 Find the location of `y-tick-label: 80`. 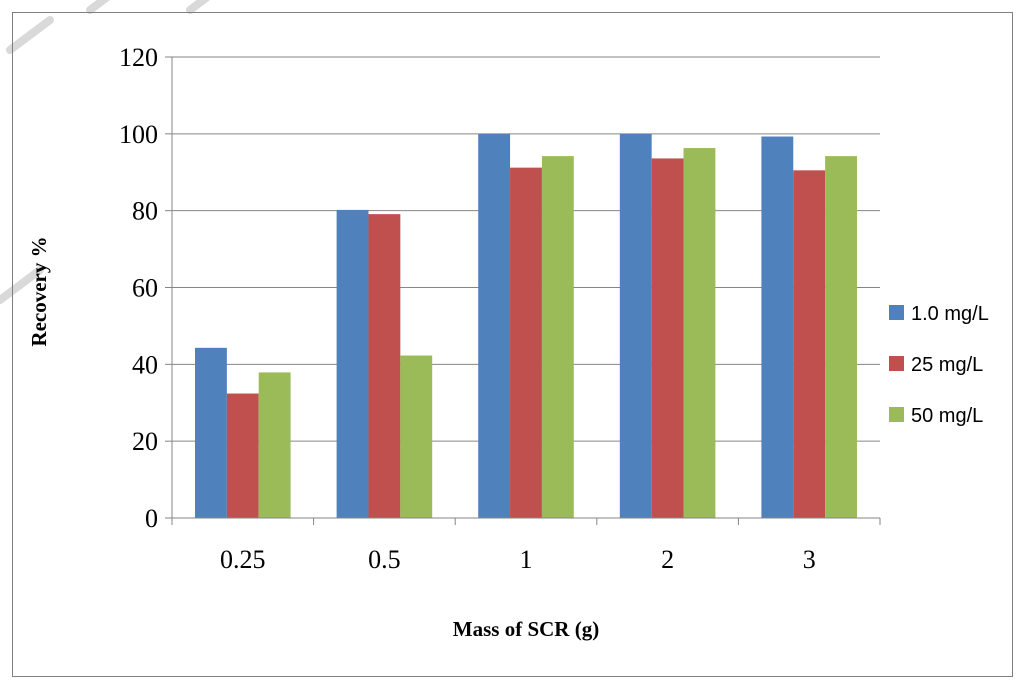

y-tick-label: 80 is located at coordinates (145, 211).